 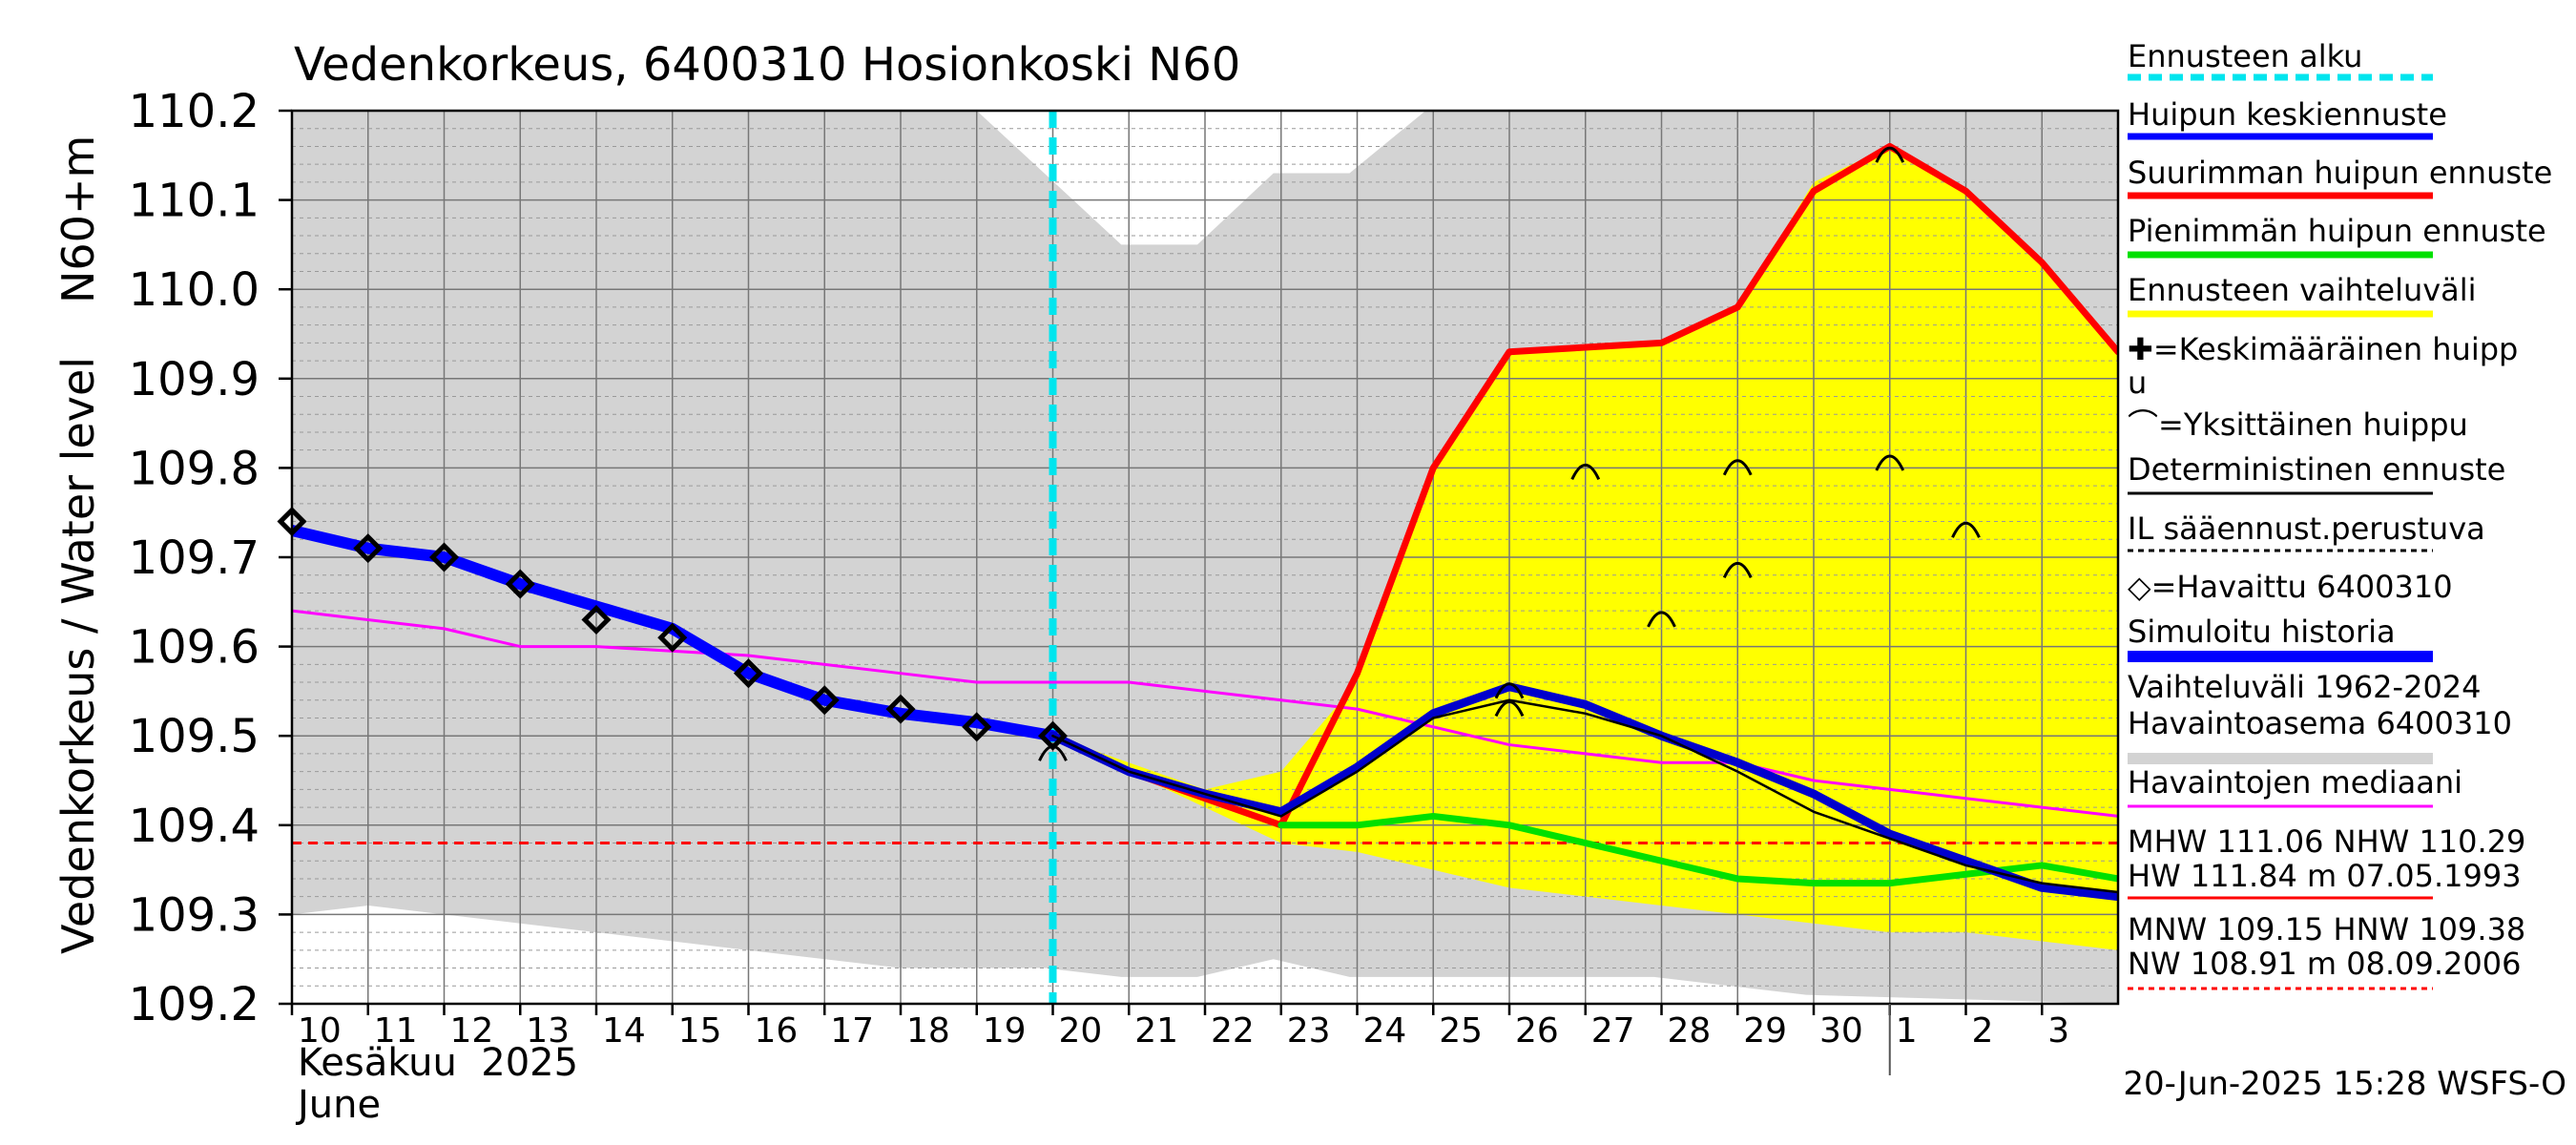 What do you see at coordinates (194, 201) in the screenshot?
I see `y-tick-label: 110.1` at bounding box center [194, 201].